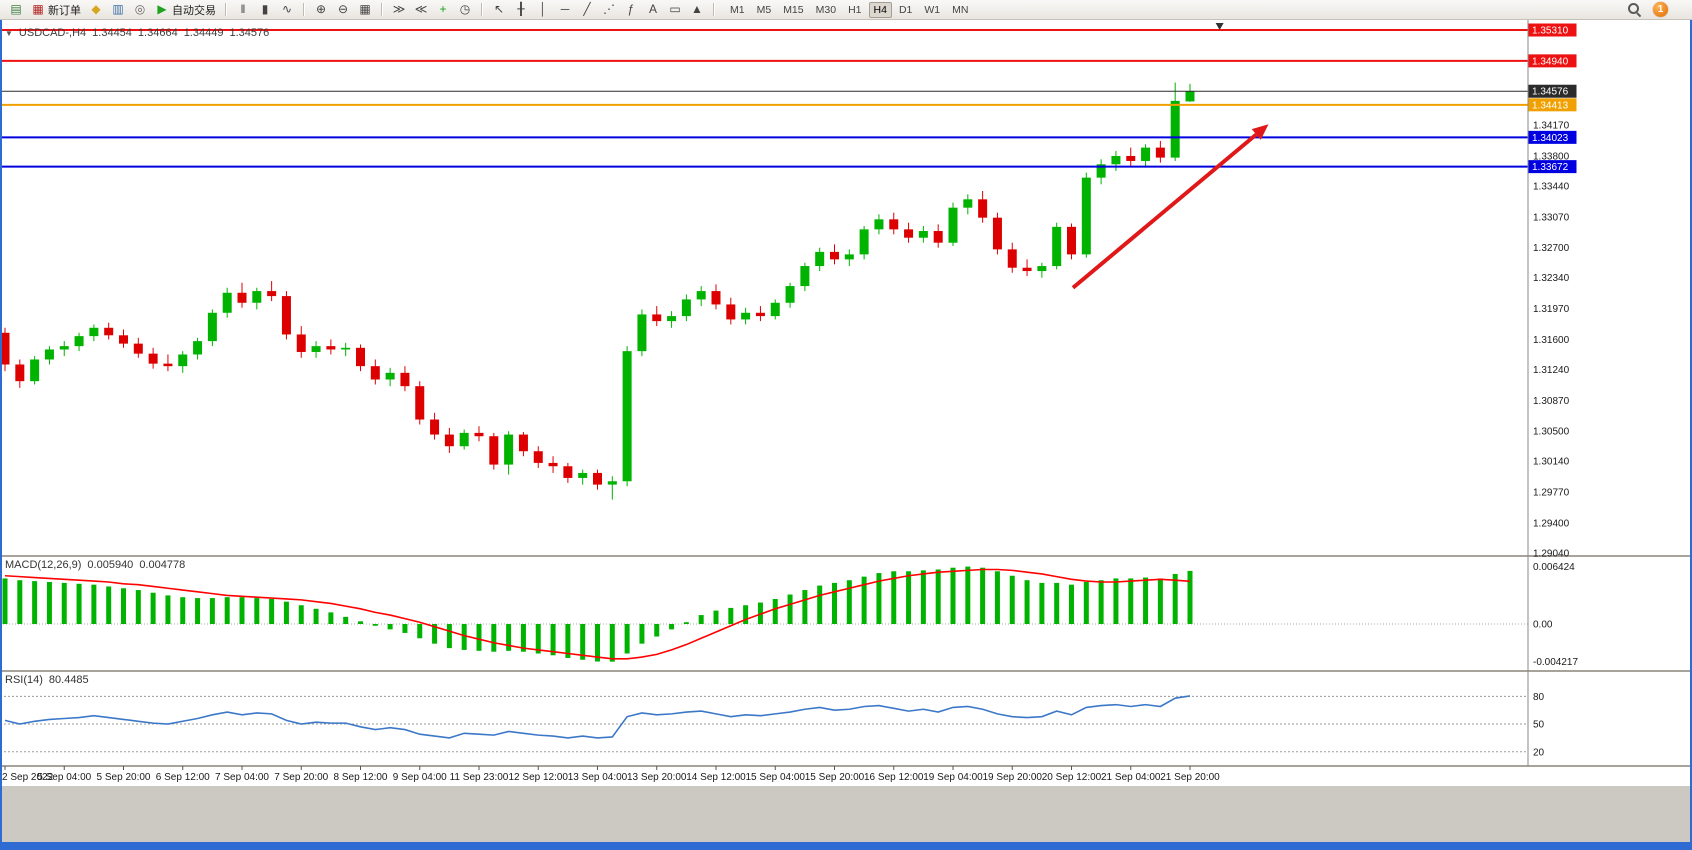 Image resolution: width=1692 pixels, height=850 pixels. I want to click on channel-tool-icon: ⋰, so click(609, 9).